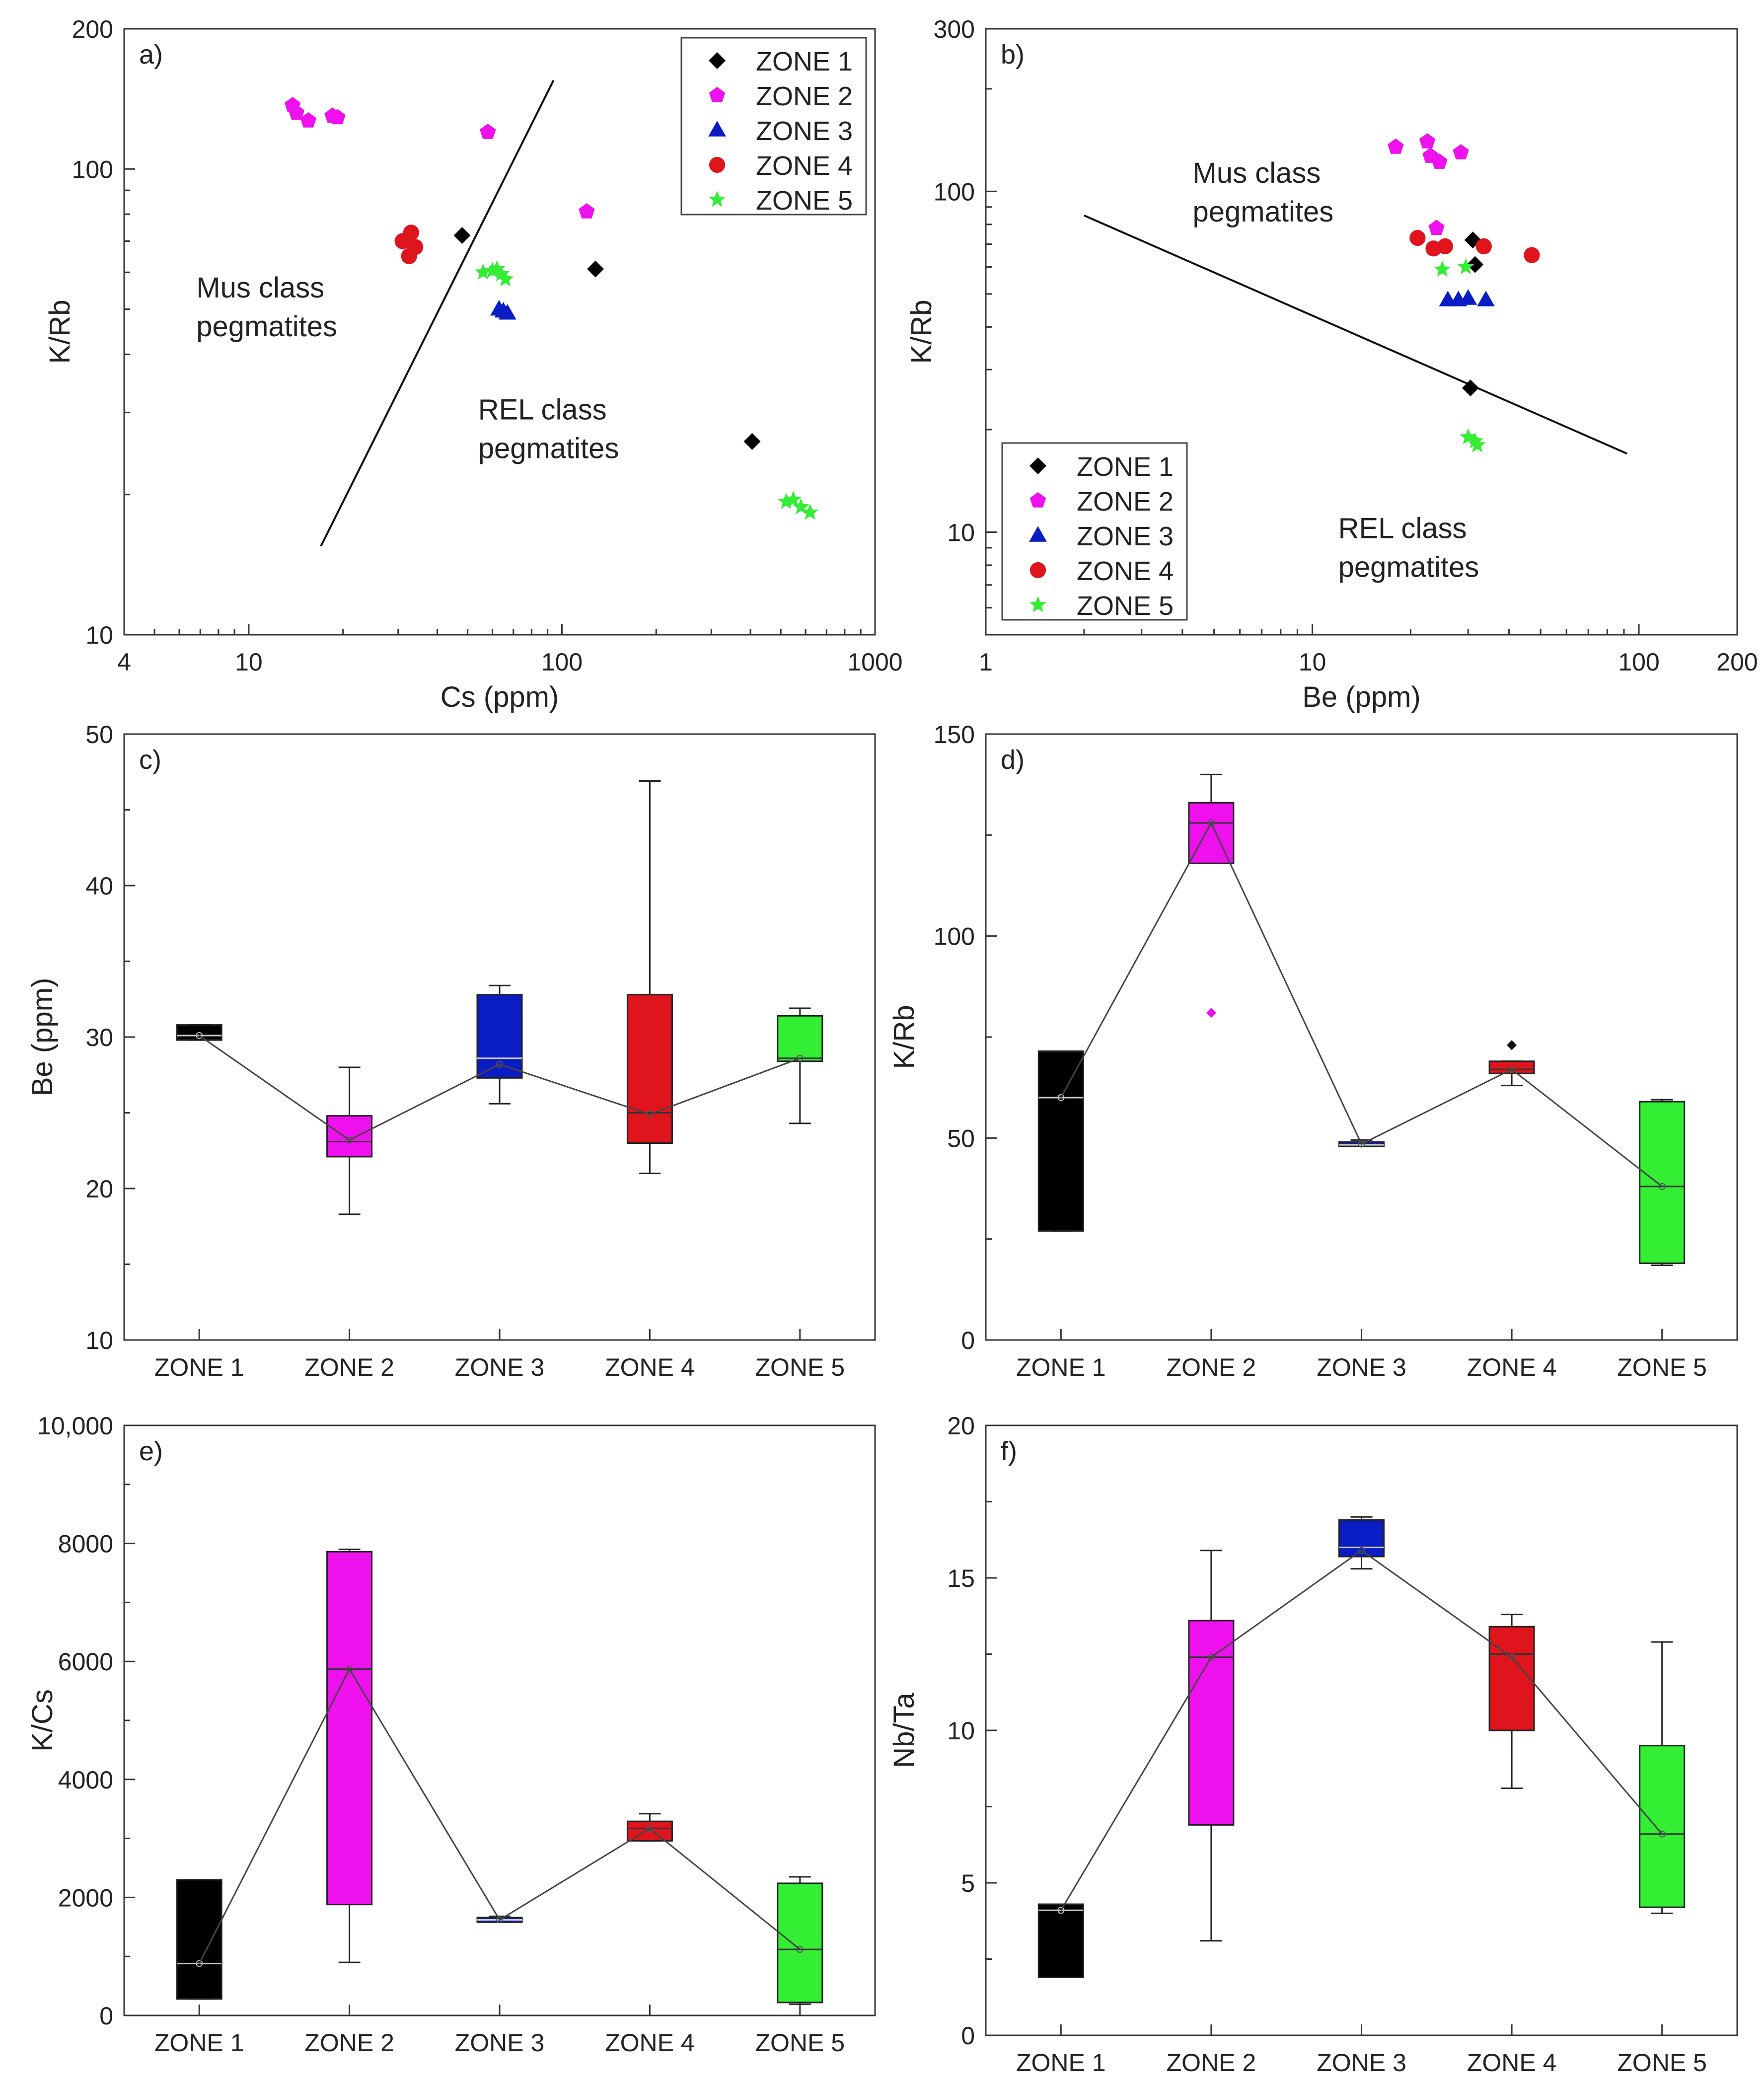 The width and height of the screenshot is (1764, 2085). I want to click on x-tick-label: 200, so click(1737, 662).